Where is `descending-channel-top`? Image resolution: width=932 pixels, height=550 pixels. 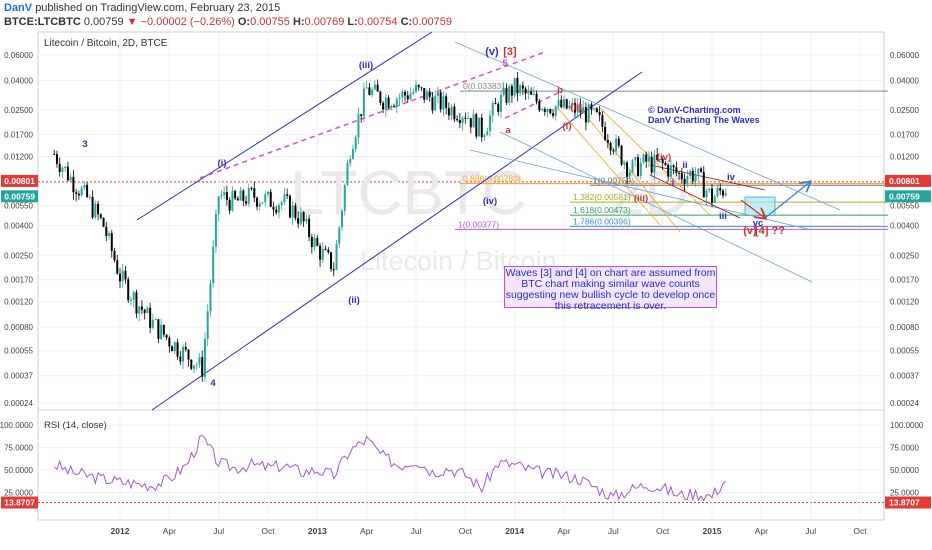 descending-channel-top is located at coordinates (647, 126).